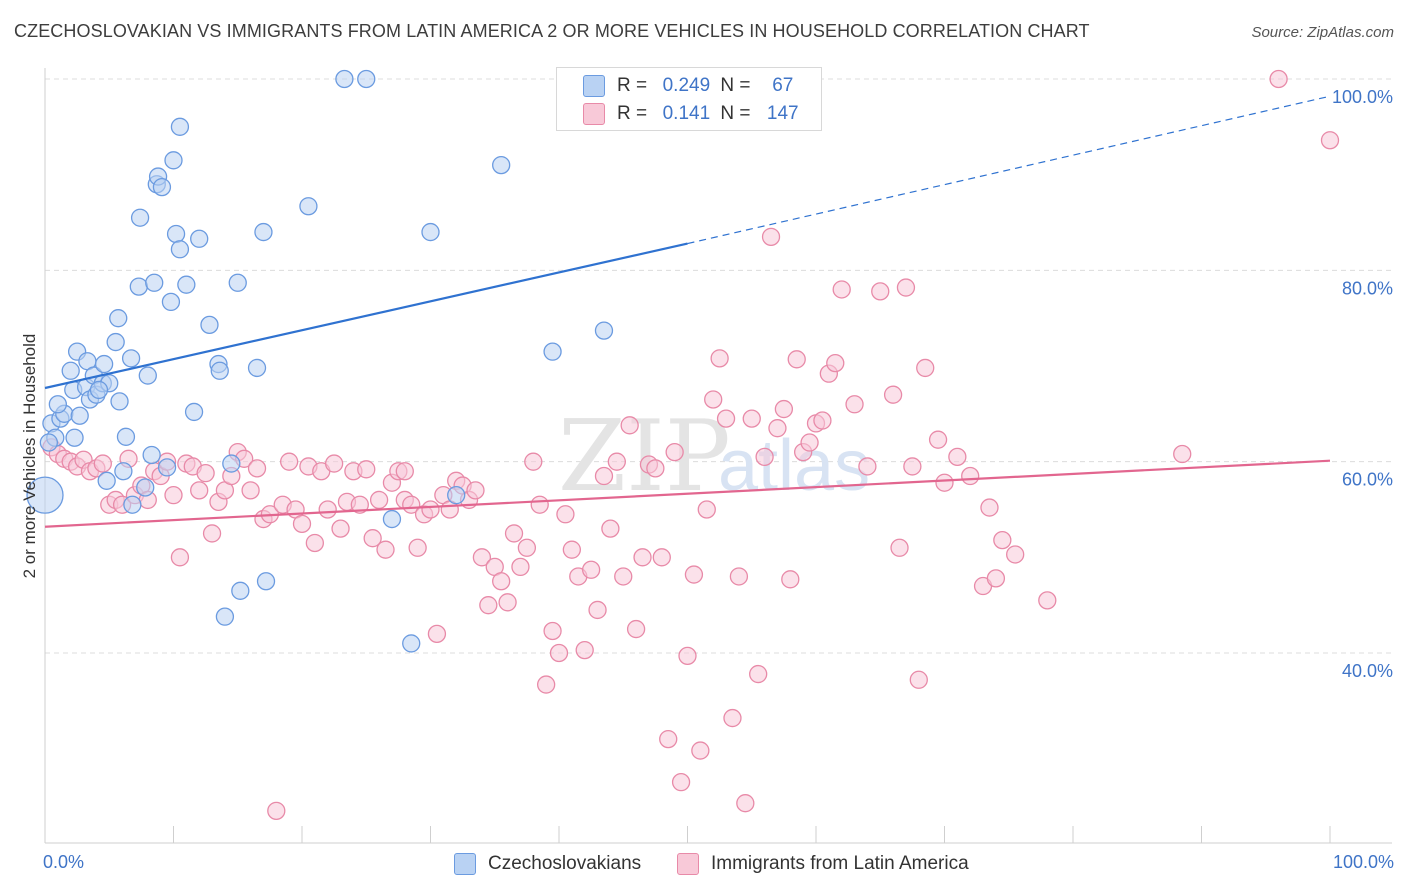 The image size is (1406, 892). What do you see at coordinates (735, 85) in the screenshot?
I see `n-label: N =` at bounding box center [735, 85].